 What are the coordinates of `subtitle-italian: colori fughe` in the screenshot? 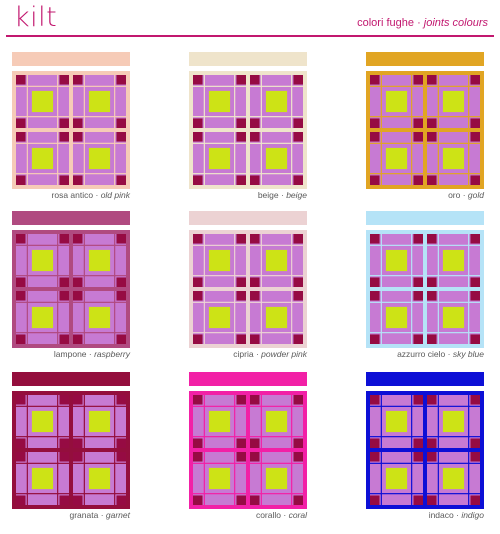 It's located at (385, 23).